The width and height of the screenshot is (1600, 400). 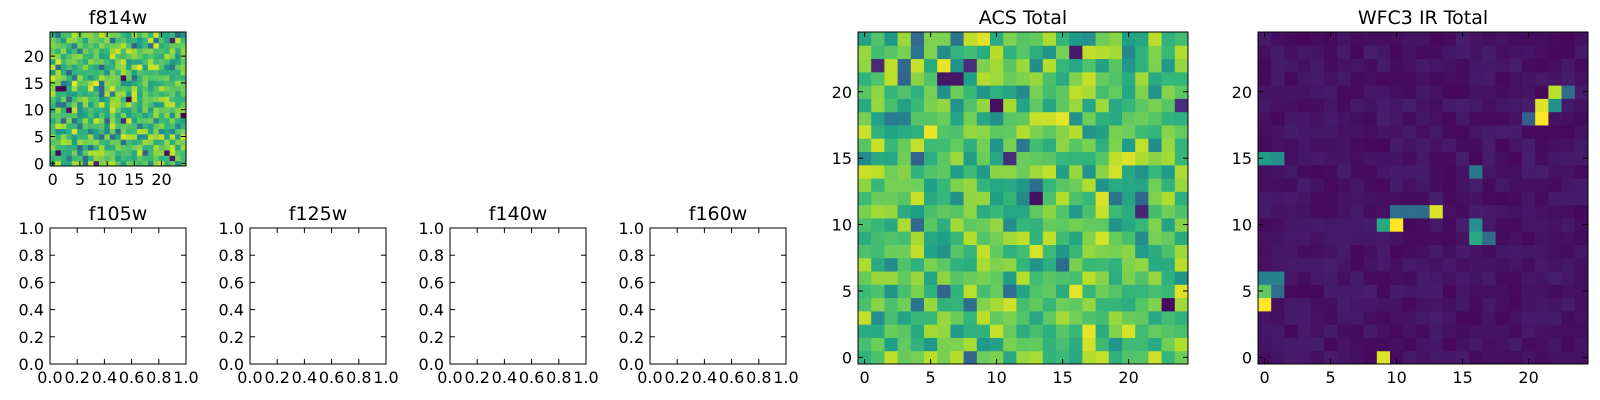 What do you see at coordinates (1023, 18) in the screenshot?
I see `chart-title: ACS Total` at bounding box center [1023, 18].